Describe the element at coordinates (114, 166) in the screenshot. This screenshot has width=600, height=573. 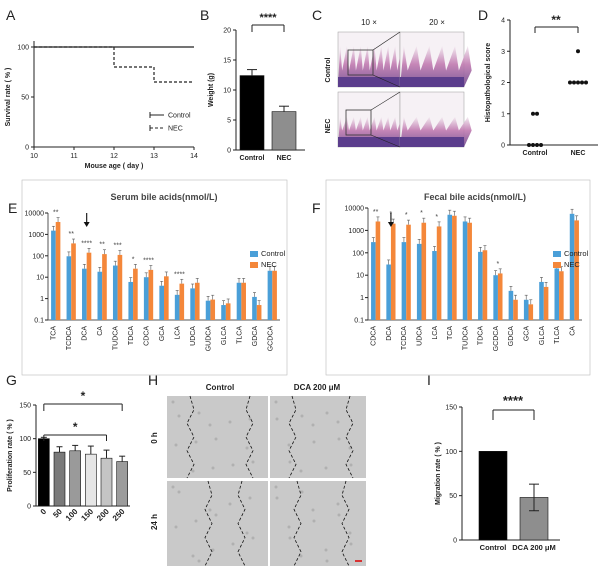
I see `x-axis-label: Mouse age ( day )` at that location.